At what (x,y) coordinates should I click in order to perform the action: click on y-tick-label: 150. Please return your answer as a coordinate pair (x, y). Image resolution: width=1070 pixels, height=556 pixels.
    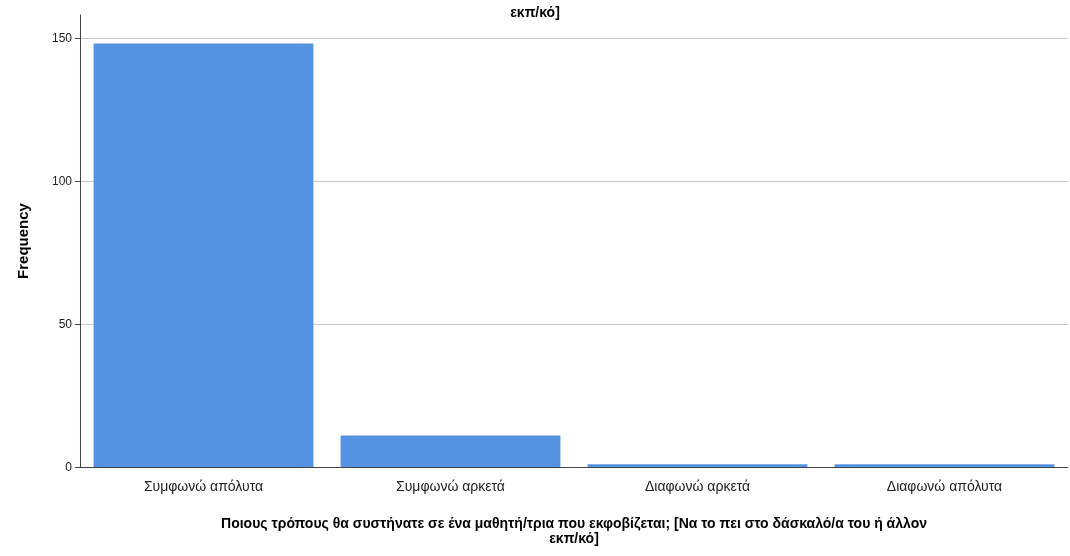
    Looking at the image, I should click on (62, 37).